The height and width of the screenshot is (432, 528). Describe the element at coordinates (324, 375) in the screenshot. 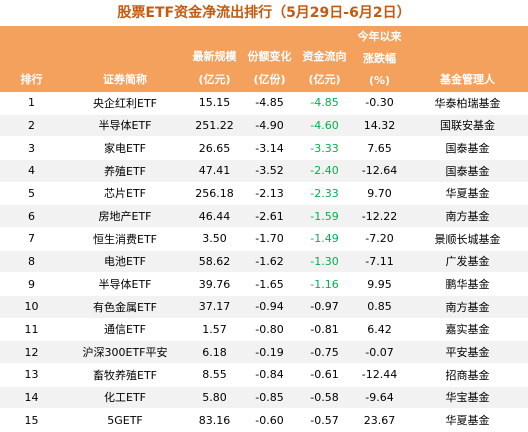

I see `cell-fund-flow: -0.61` at that location.